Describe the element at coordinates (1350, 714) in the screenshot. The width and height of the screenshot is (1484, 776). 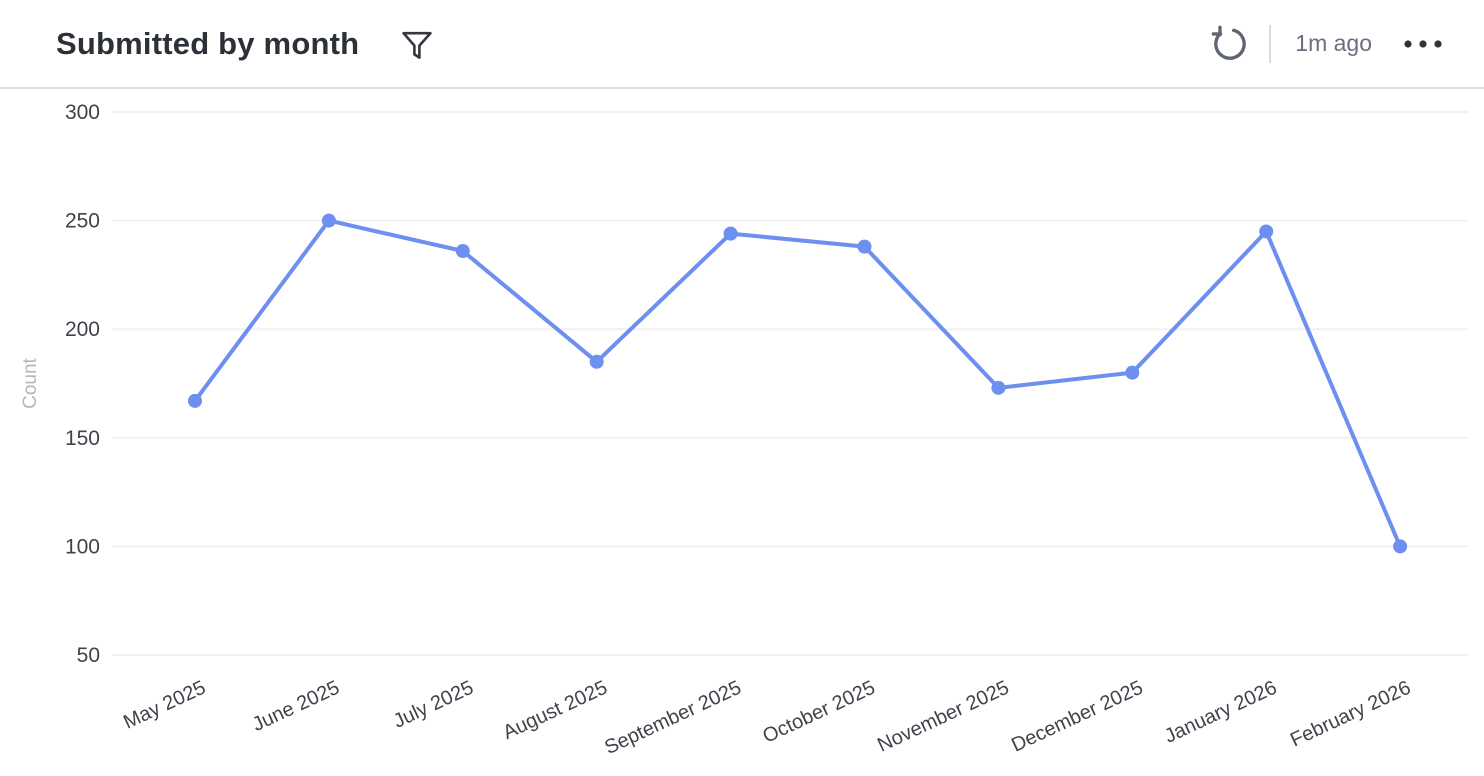
I see `x-tick-label: February 2026` at that location.